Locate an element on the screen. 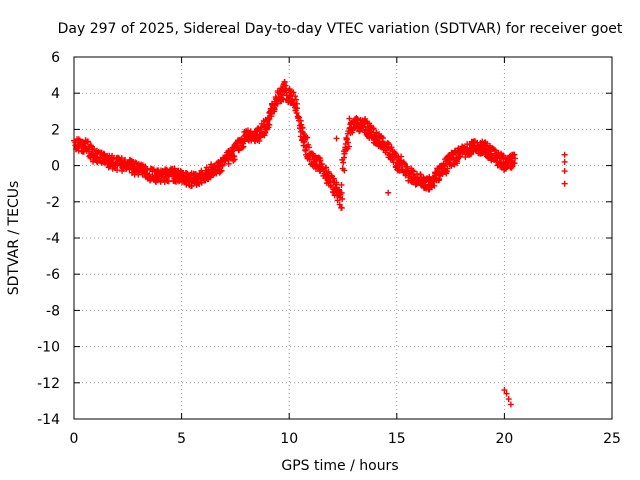  x-tick-label: 15 is located at coordinates (397, 439).